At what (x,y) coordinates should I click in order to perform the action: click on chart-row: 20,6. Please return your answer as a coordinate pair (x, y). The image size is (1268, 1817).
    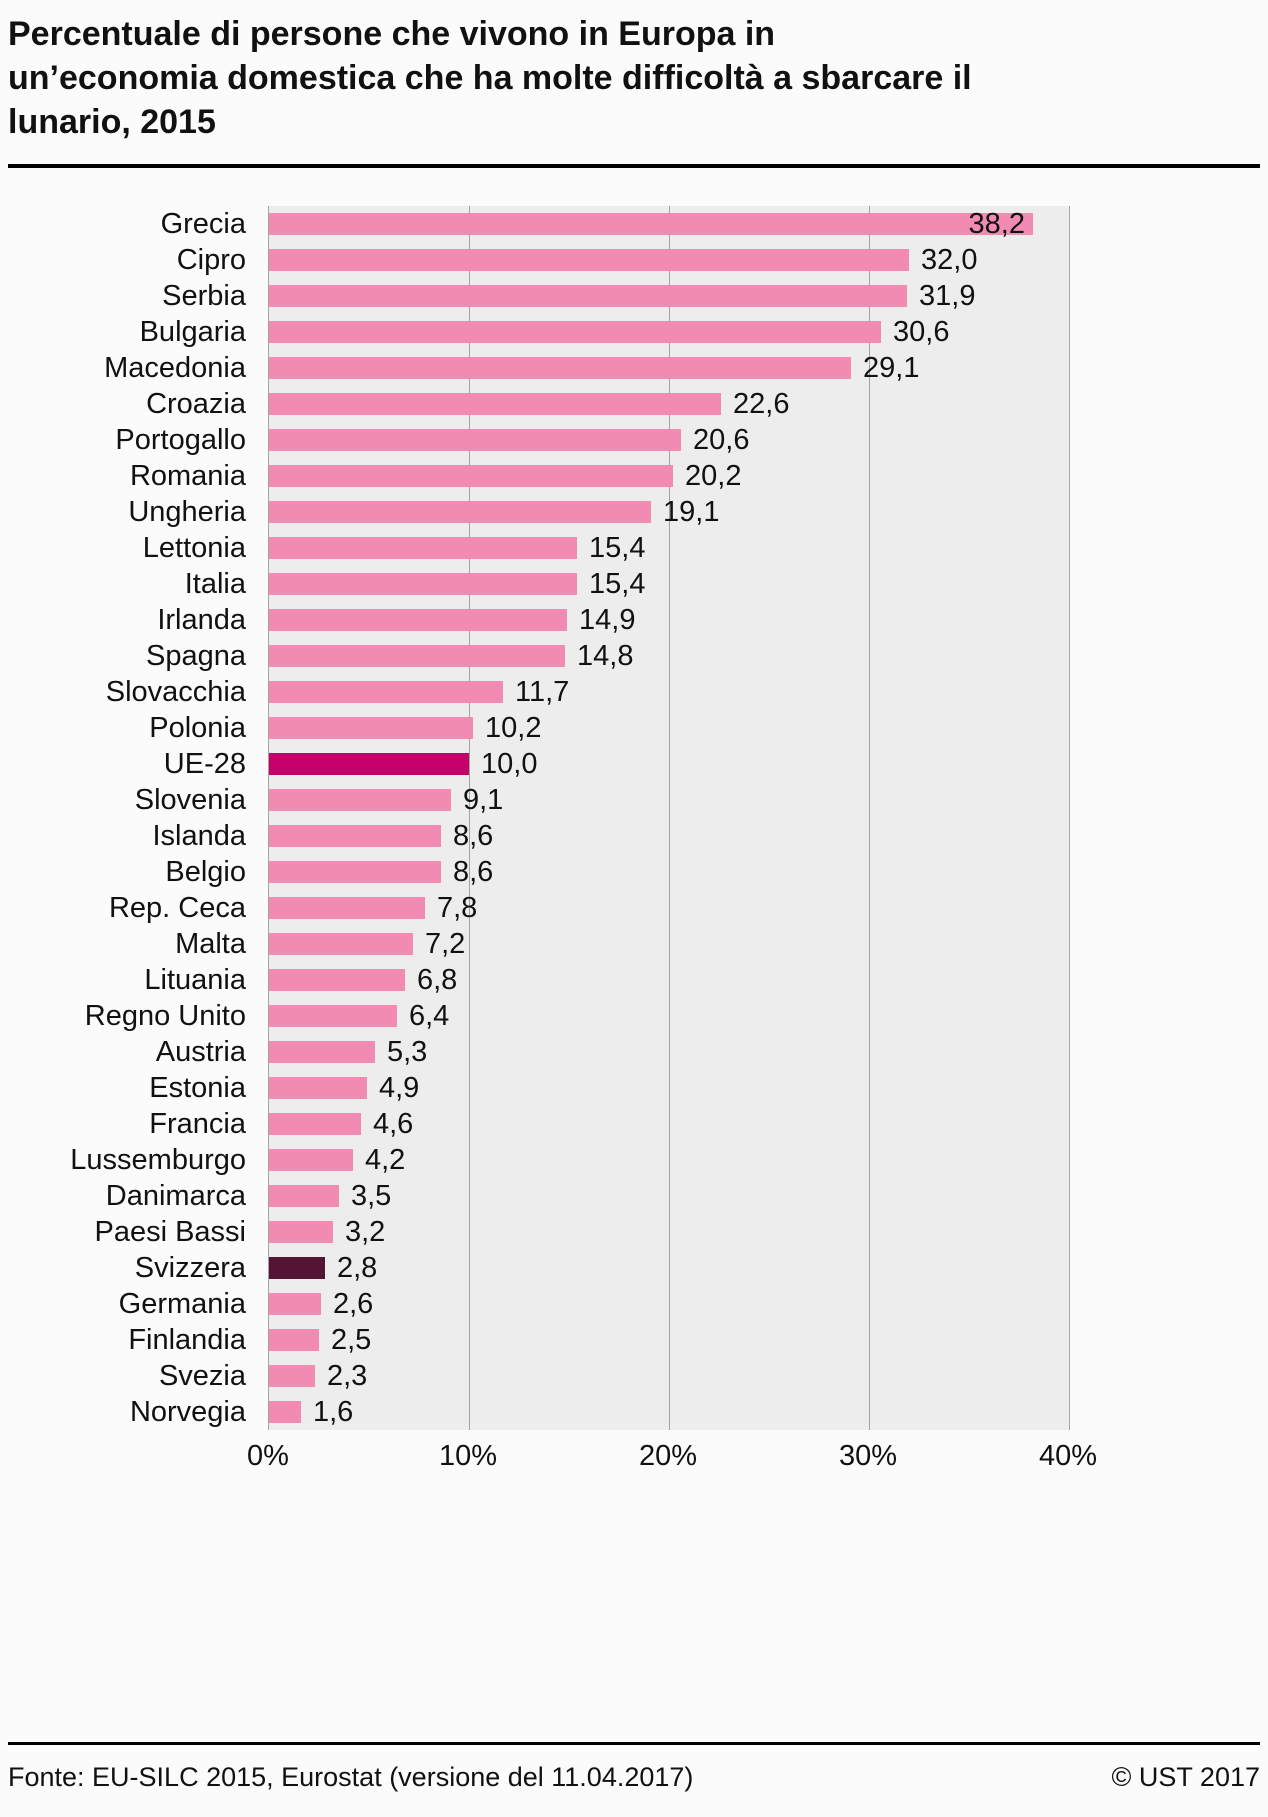
    Looking at the image, I should click on (669, 440).